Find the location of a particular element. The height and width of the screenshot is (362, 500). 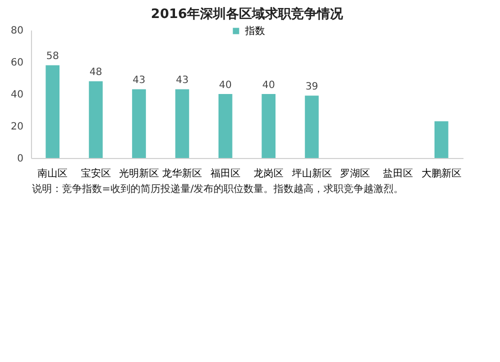

x-tick-label: 龙岗区 is located at coordinates (269, 174).